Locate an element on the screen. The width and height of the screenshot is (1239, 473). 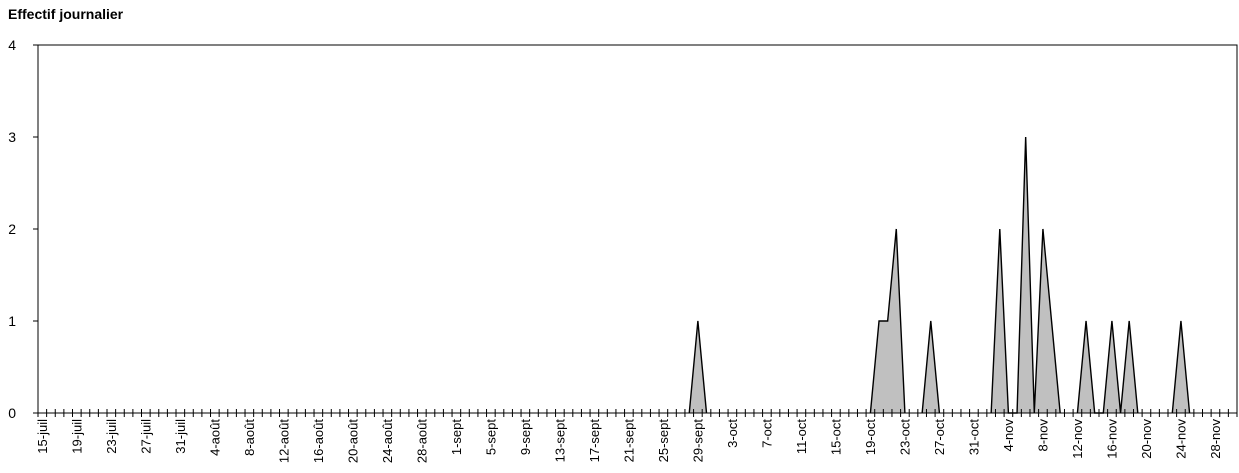
x-tick-label: 20-août is located at coordinates (352, 441).